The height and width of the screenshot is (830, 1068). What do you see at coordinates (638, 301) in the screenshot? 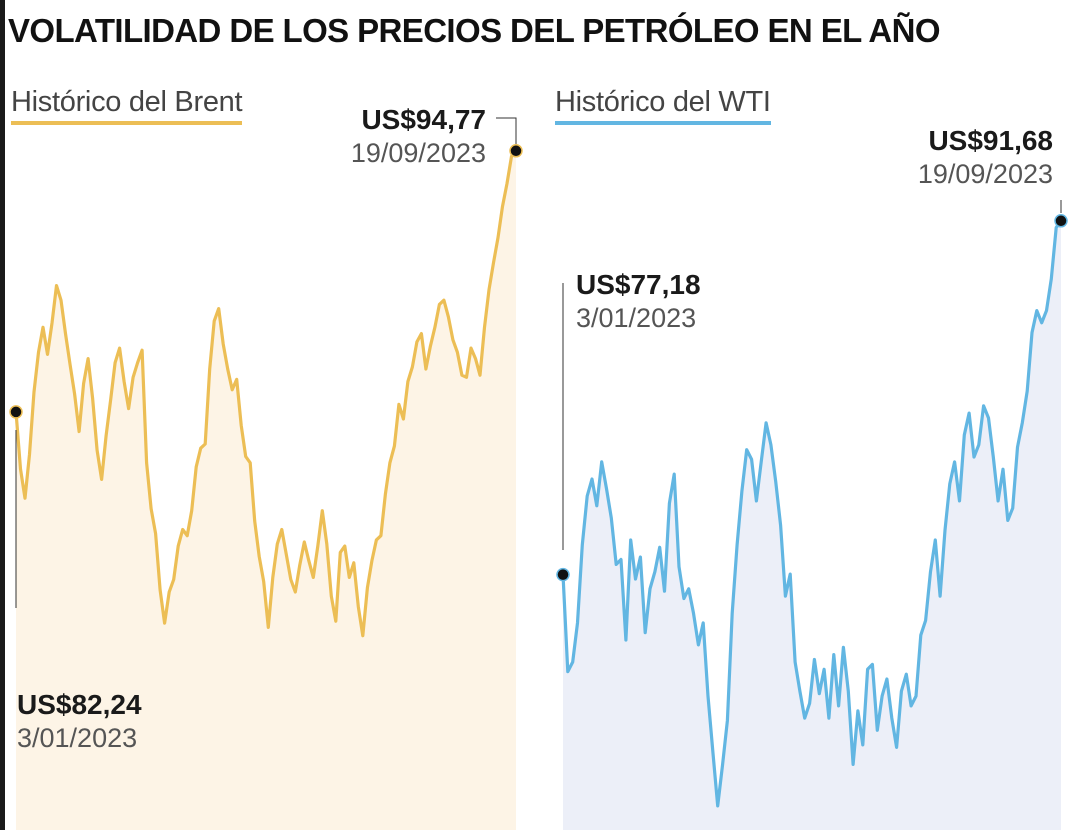
I see `wti-start-annotation: US$77,18 3/01/2023` at bounding box center [638, 301].